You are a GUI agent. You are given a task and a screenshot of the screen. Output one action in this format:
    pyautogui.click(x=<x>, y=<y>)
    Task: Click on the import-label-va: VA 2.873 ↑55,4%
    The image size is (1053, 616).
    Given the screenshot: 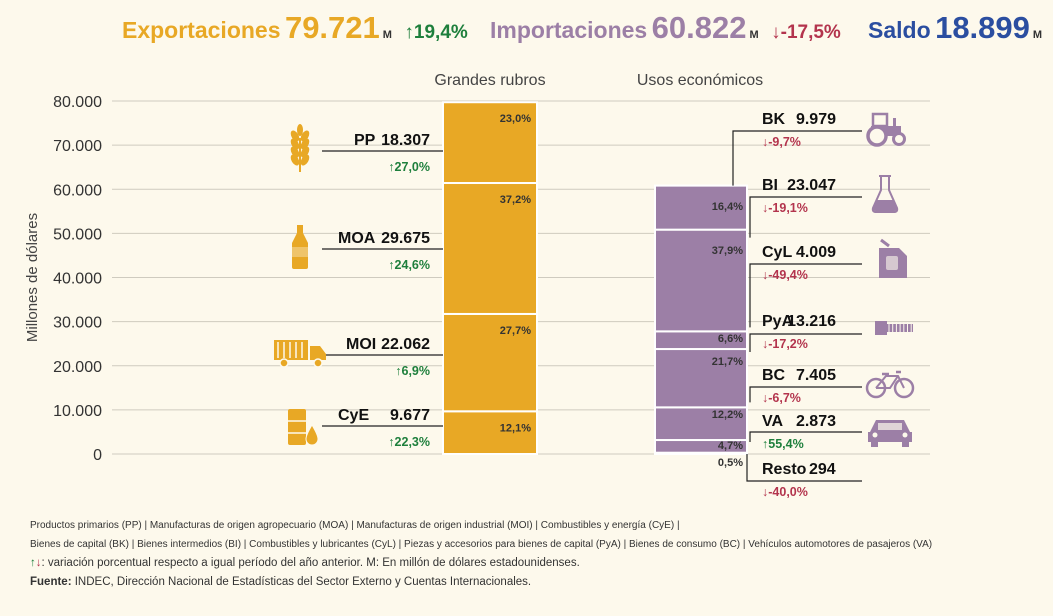 What is the action you would take?
    pyautogui.click(x=799, y=432)
    